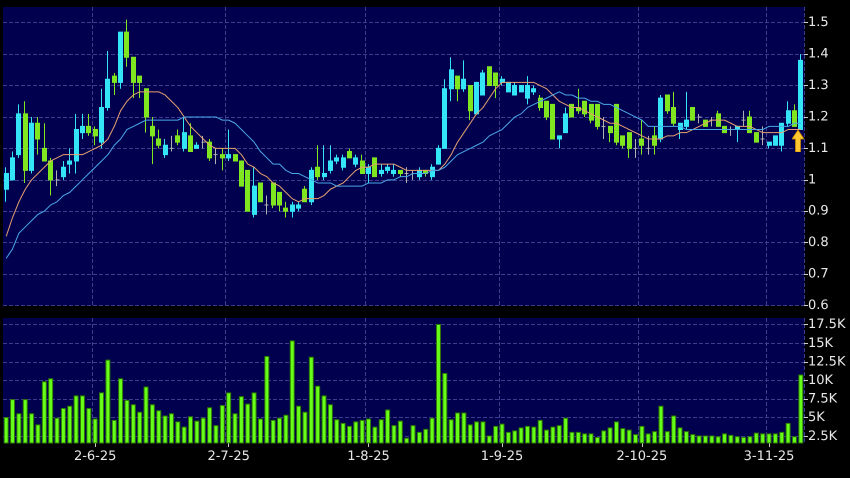 The image size is (850, 478). Describe the element at coordinates (368, 456) in the screenshot. I see `x-tick-label: 1-8-25` at that location.